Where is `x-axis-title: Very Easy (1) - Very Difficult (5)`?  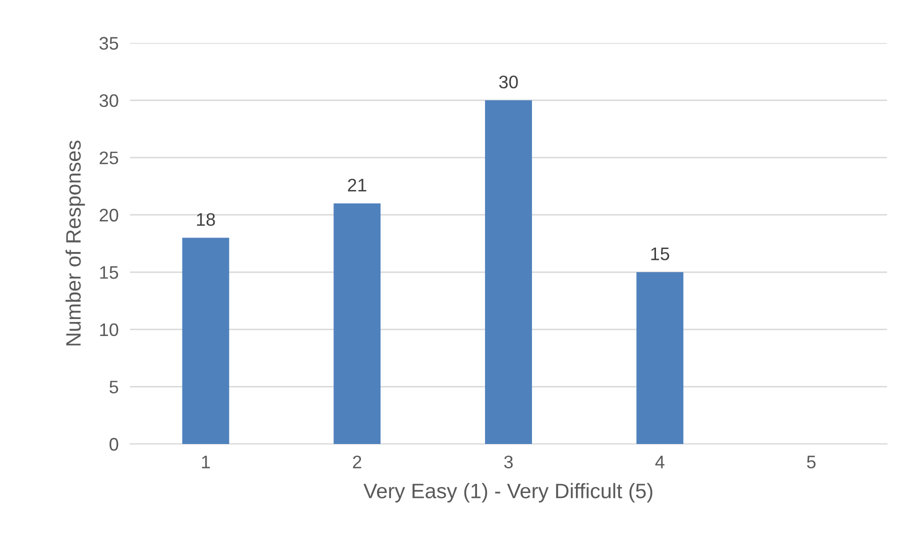 x-axis-title: Very Easy (1) - Very Difficult (5) is located at coordinates (507, 492).